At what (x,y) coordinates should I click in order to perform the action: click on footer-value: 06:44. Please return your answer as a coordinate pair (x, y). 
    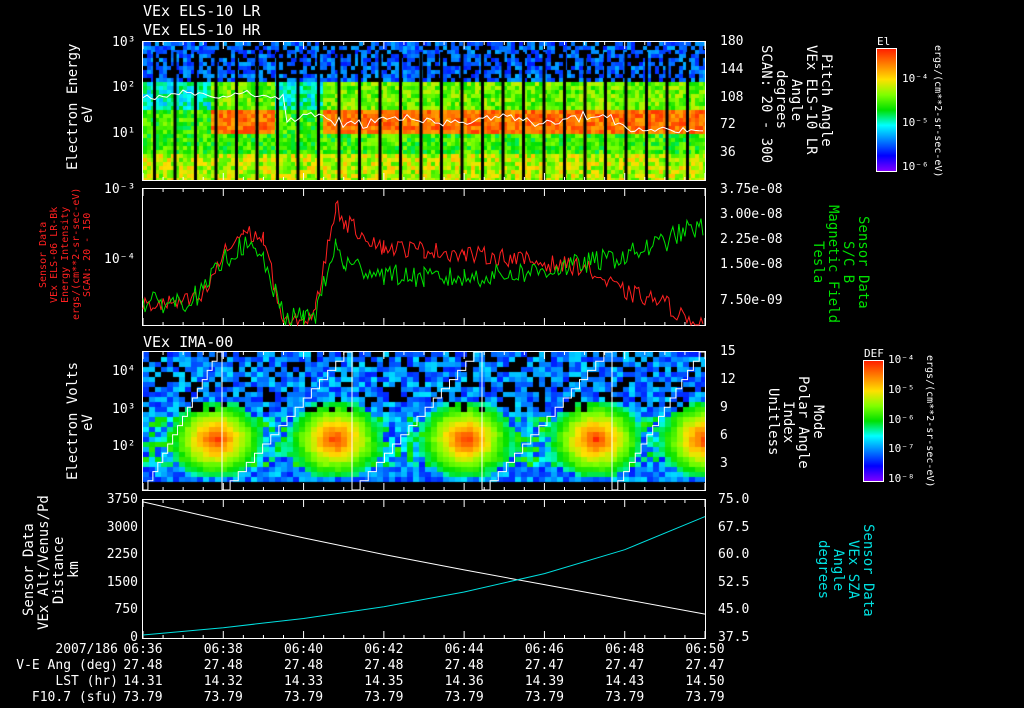
    Looking at the image, I should click on (464, 649).